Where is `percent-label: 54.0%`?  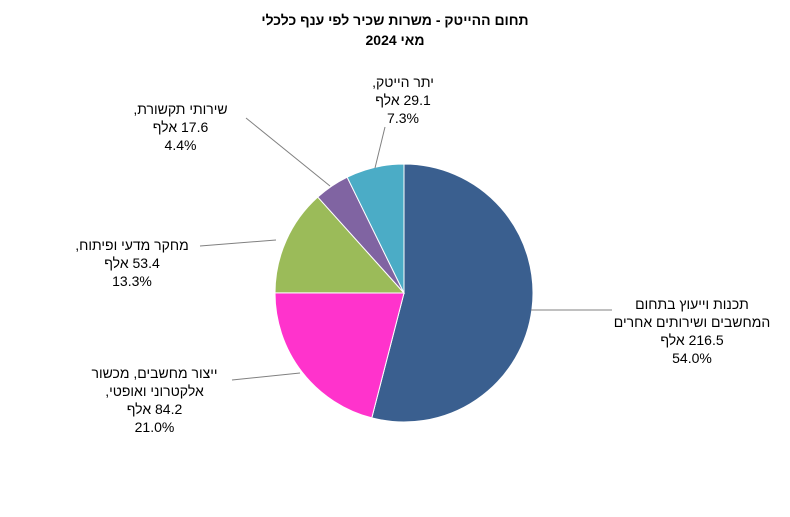 percent-label: 54.0% is located at coordinates (692, 358).